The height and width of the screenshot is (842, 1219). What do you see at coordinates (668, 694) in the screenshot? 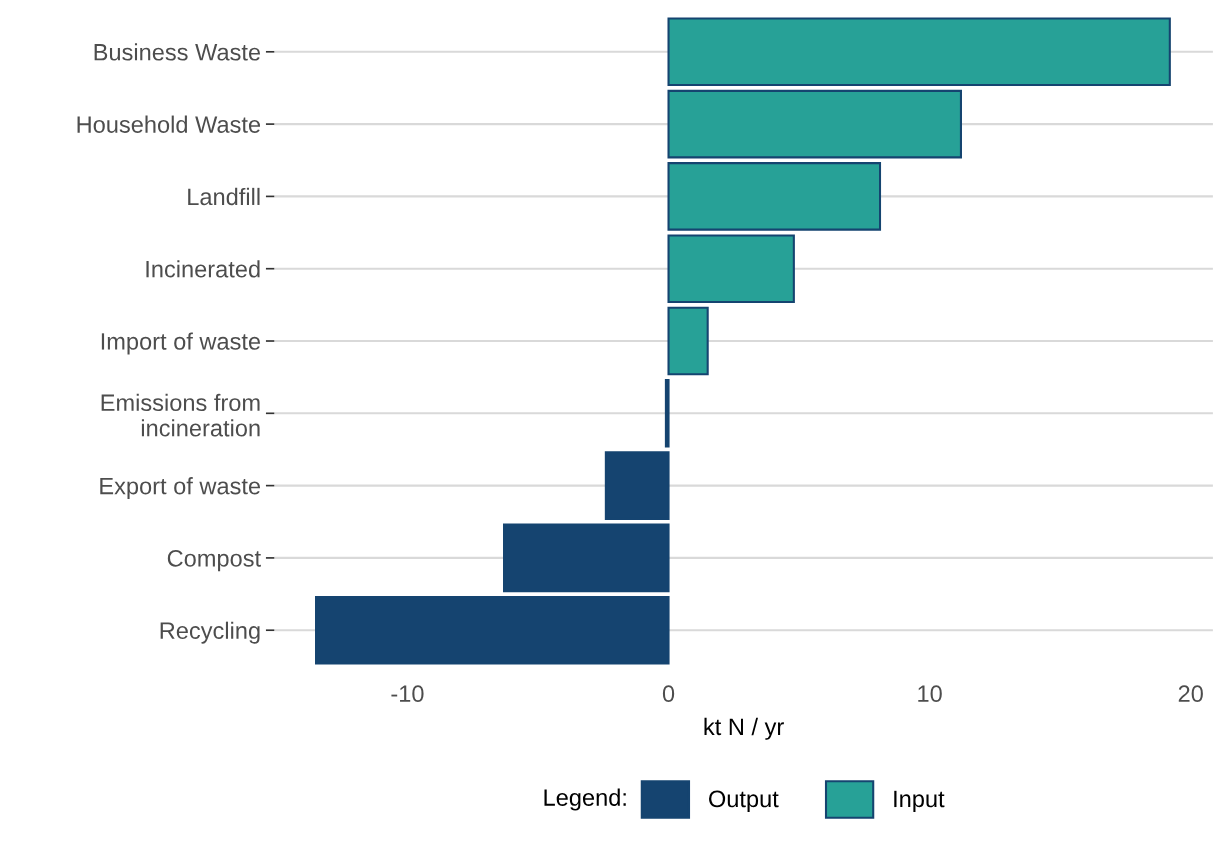
I see `x-tick-label: 0` at bounding box center [668, 694].